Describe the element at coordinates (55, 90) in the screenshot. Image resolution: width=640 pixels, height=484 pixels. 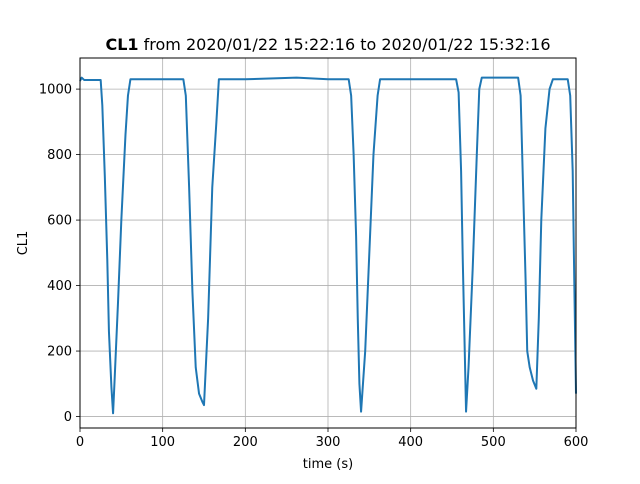
I see `y-tick-label: 1000` at that location.